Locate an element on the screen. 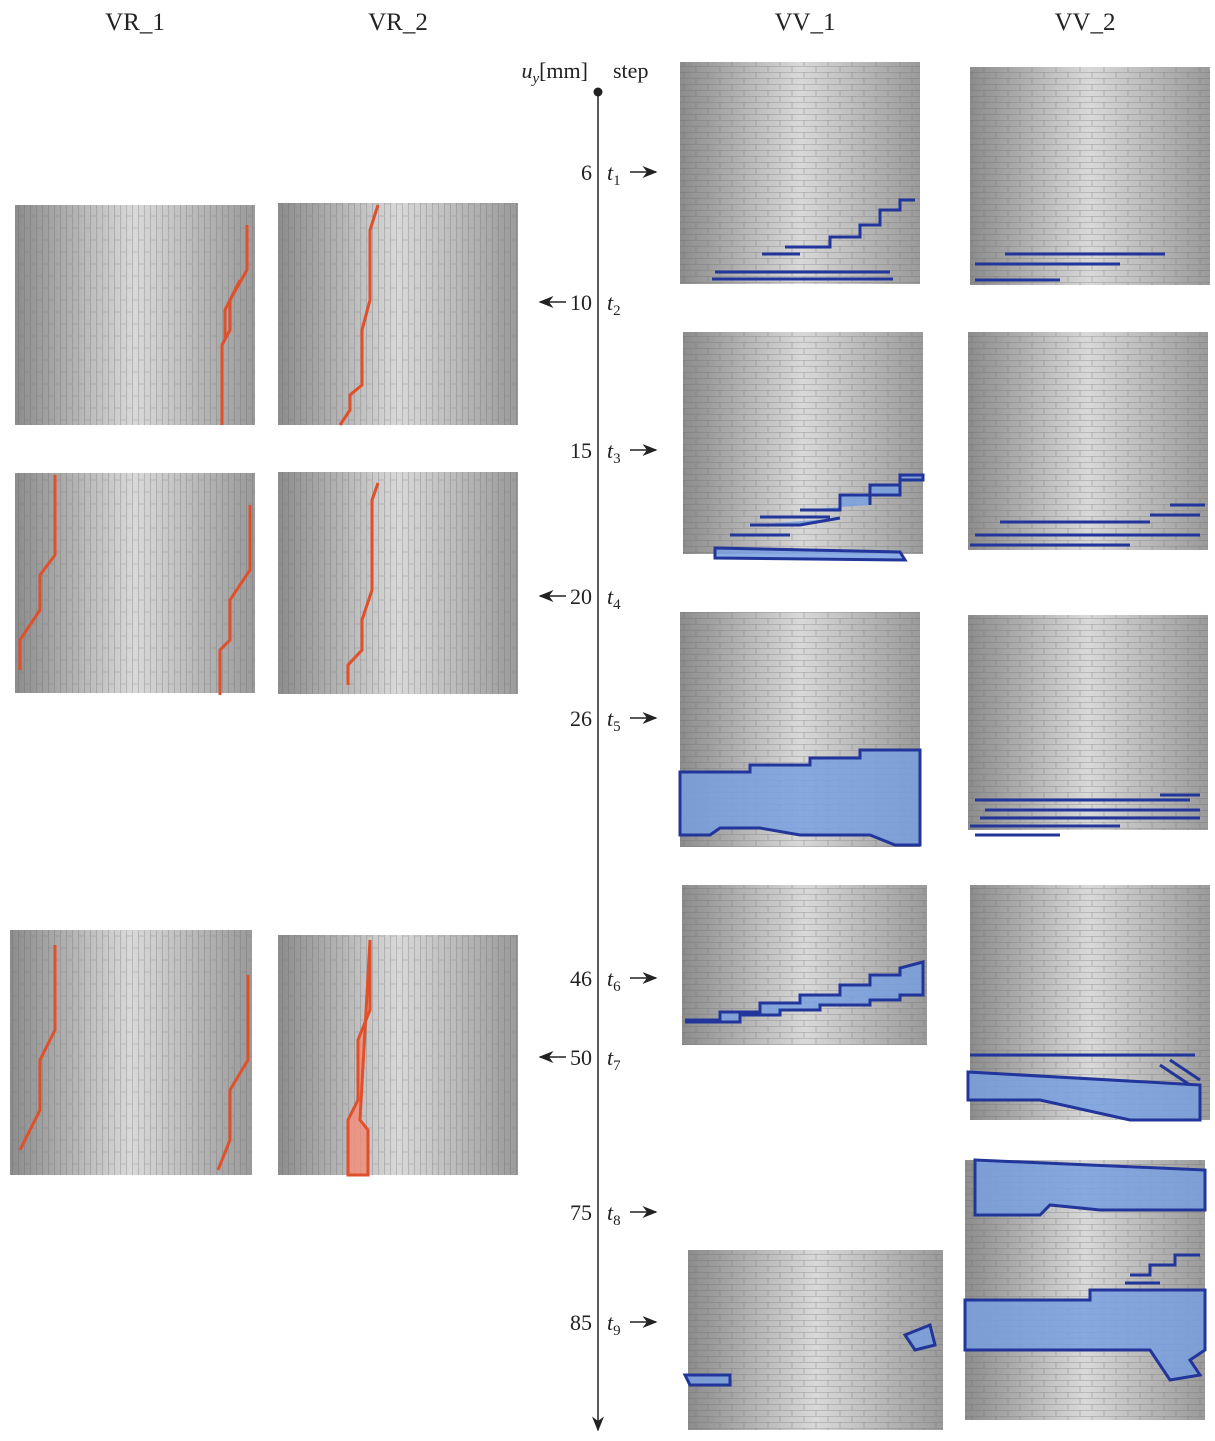  labels: VR_1 VR_2 VV_1 VV_2 uy[mm] step is located at coordinates (610, 48).